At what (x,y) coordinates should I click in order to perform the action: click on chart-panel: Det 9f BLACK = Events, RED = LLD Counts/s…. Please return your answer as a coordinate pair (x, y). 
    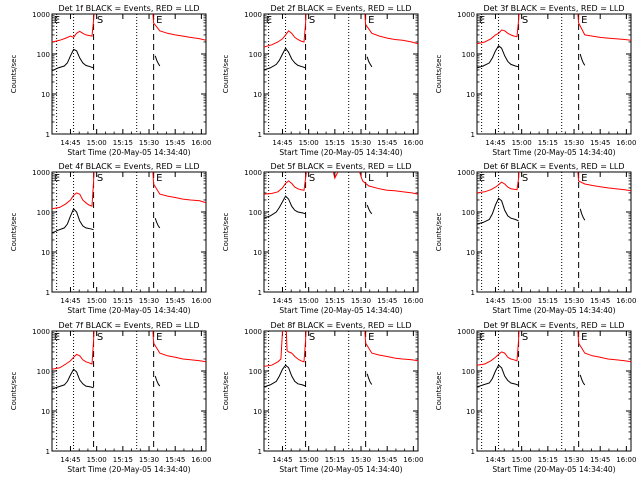
    Looking at the image, I should click on (535, 397).